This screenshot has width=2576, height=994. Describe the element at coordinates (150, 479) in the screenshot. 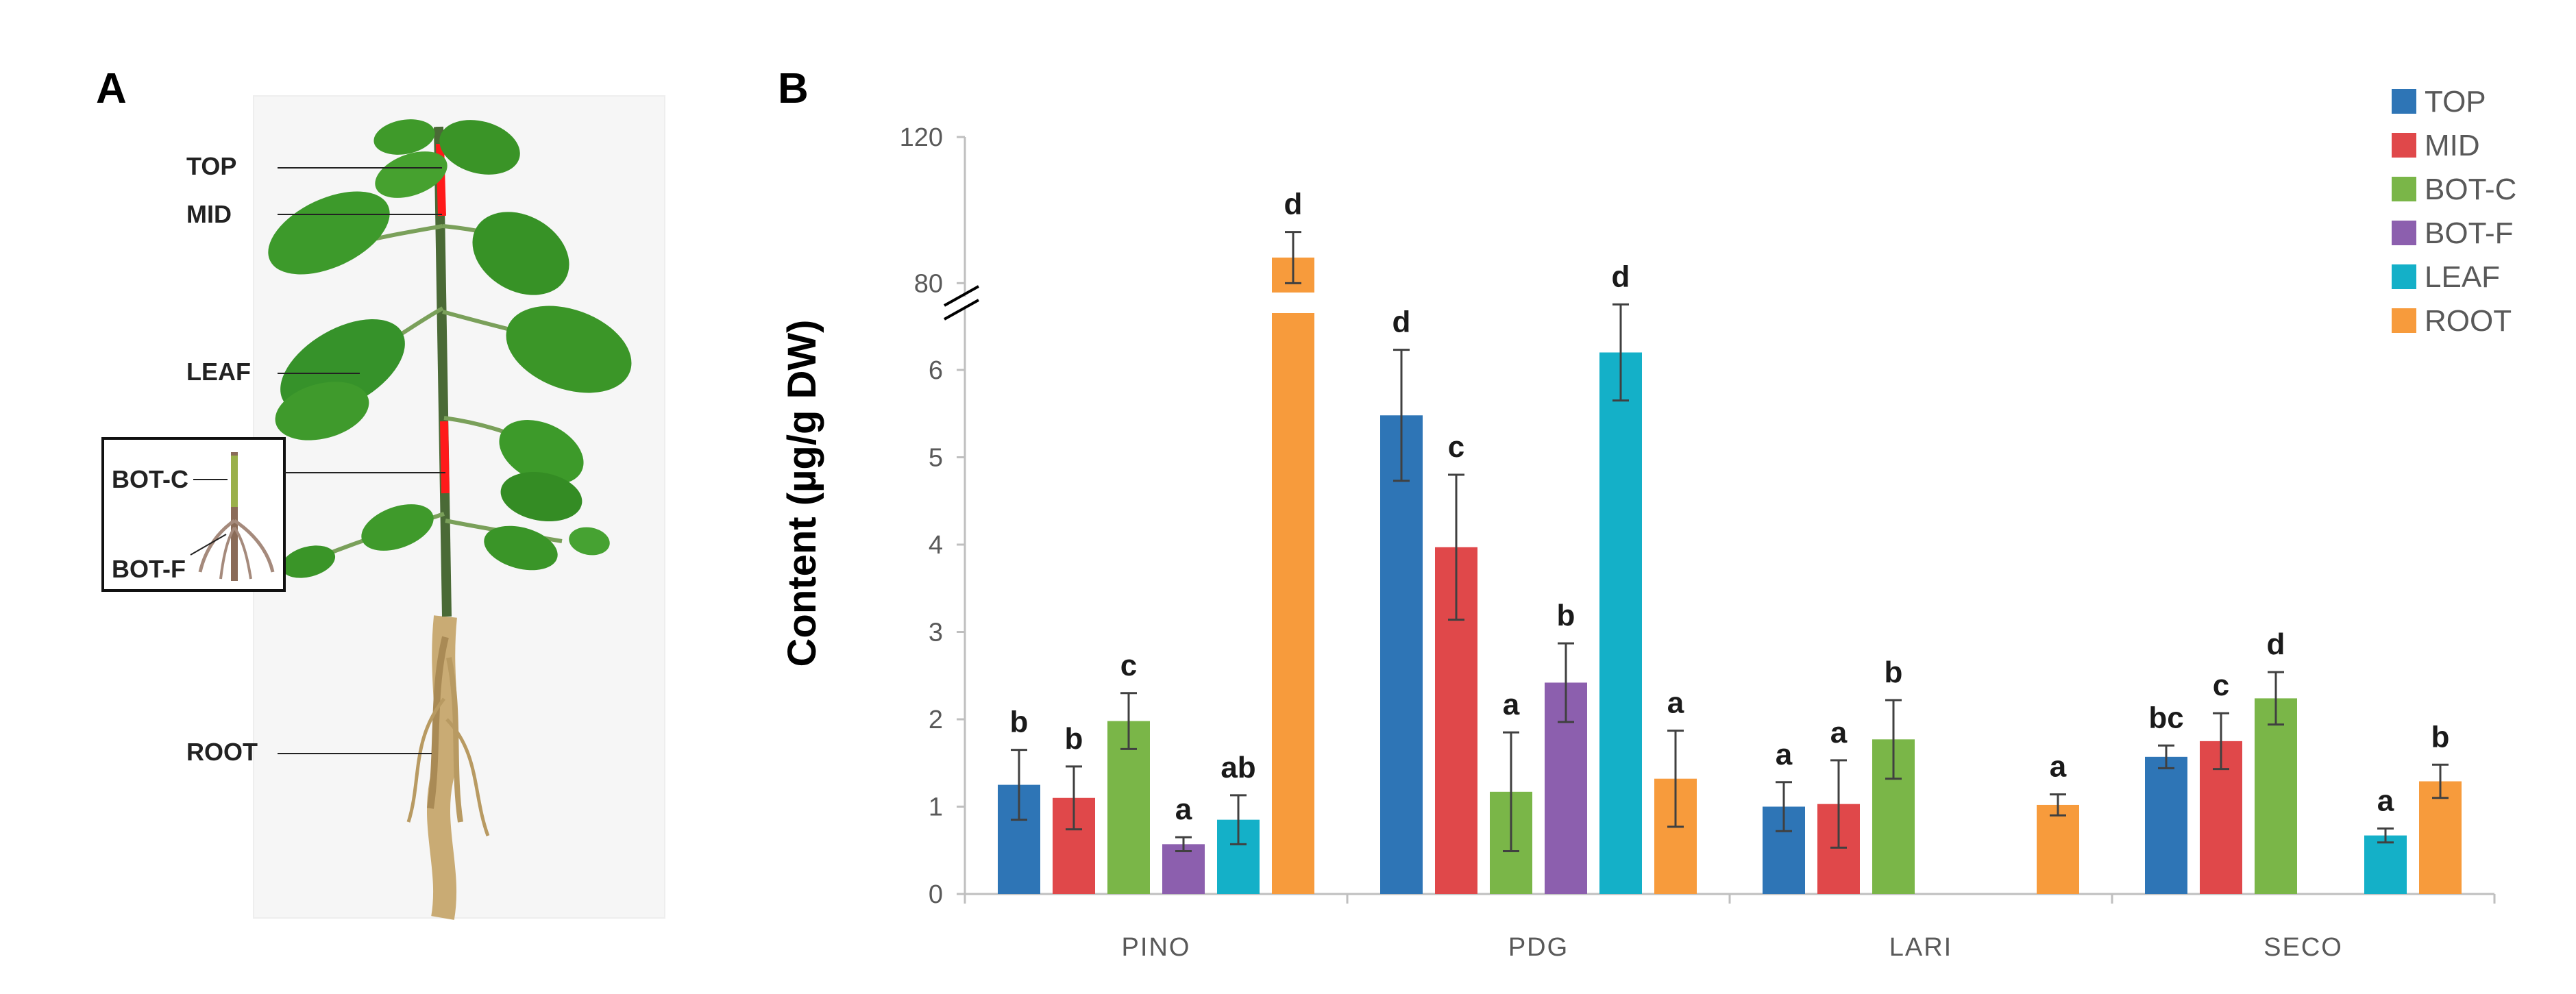

I see `callout-bot-c: BOT-C` at that location.